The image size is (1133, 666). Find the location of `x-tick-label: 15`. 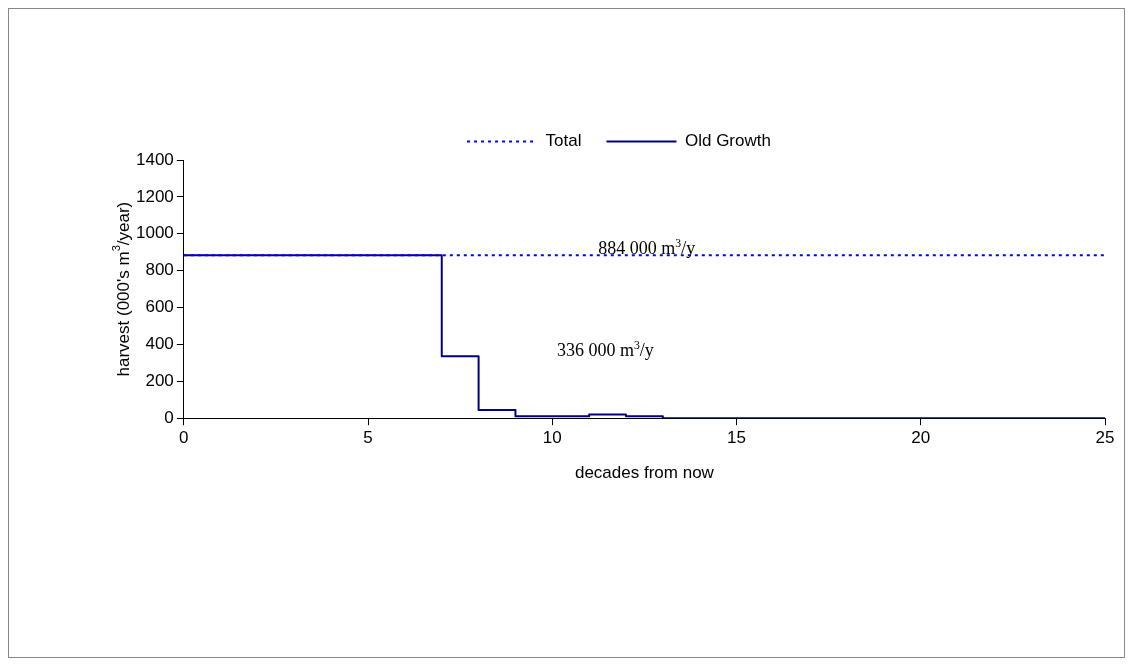

x-tick-label: 15 is located at coordinates (736, 438).